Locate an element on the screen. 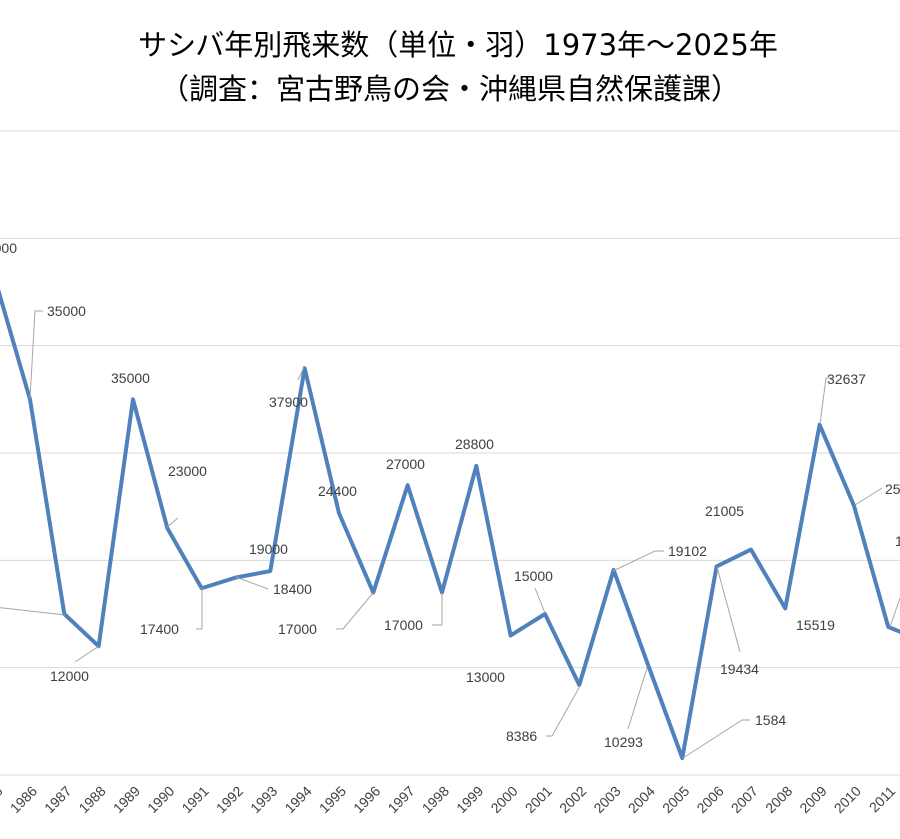 This screenshot has height=839, width=900. x-tick-label: 2009 is located at coordinates (812, 799).